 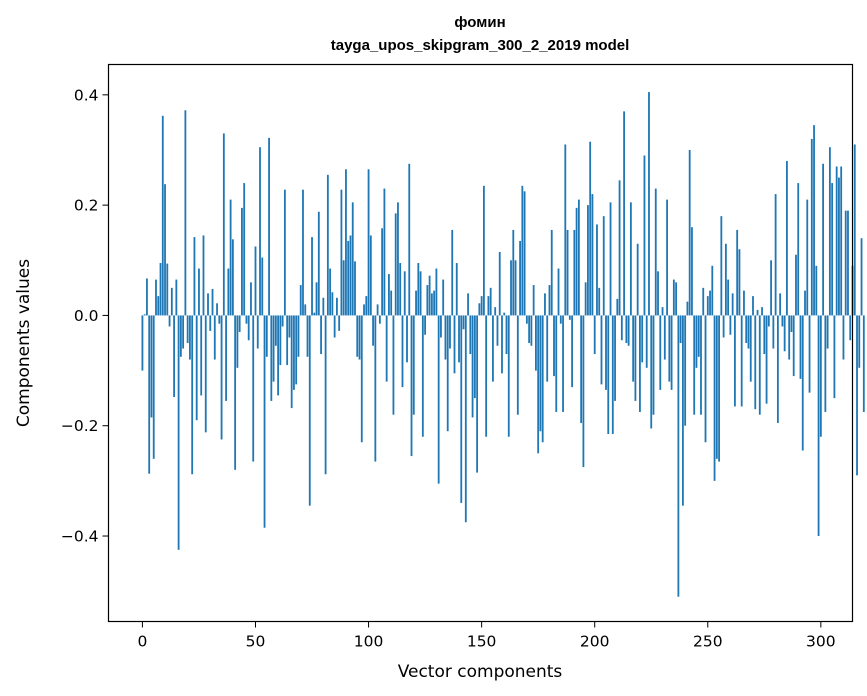 I want to click on chart-subtitle: tayga_upos_skipgram_300_2_2019 model, so click(x=480, y=45).